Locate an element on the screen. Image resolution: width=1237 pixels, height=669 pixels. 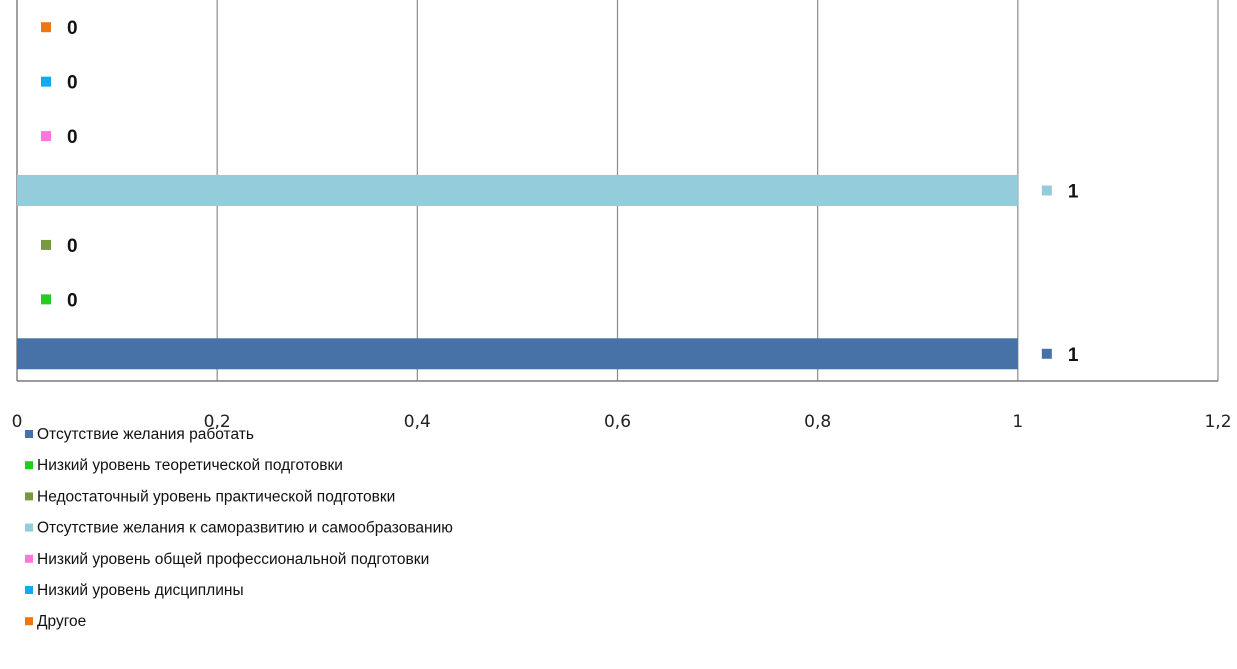
x-tick-label: 0 is located at coordinates (17, 422).